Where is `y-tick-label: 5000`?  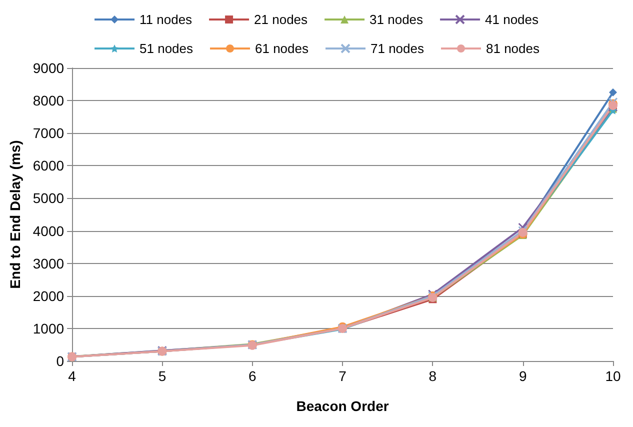 y-tick-label: 5000 is located at coordinates (48, 198).